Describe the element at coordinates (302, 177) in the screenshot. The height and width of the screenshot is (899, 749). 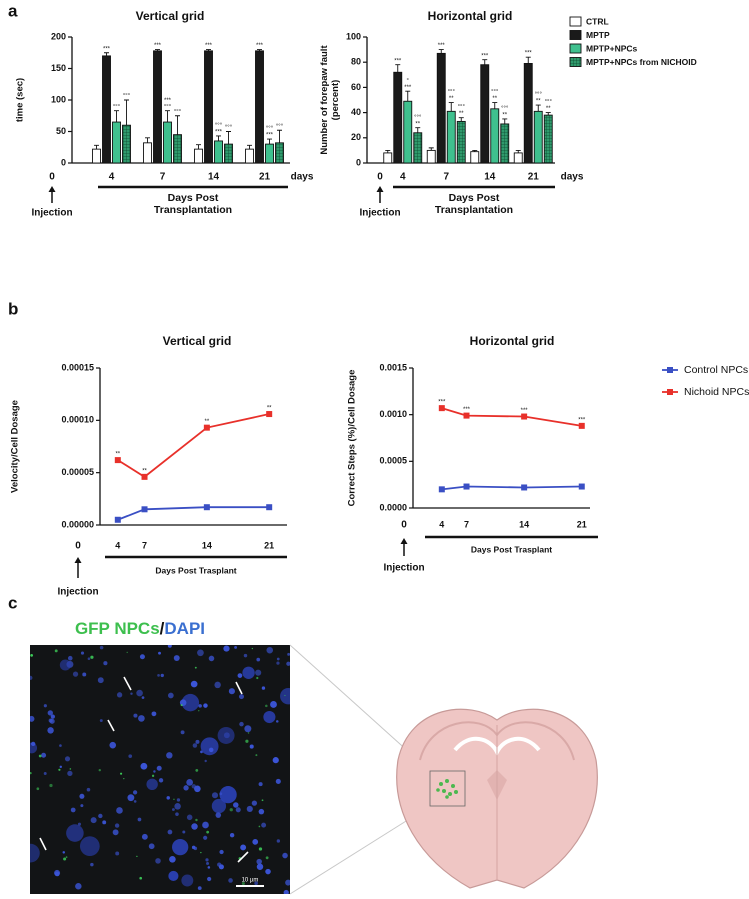
I see `x-unit: days` at that location.